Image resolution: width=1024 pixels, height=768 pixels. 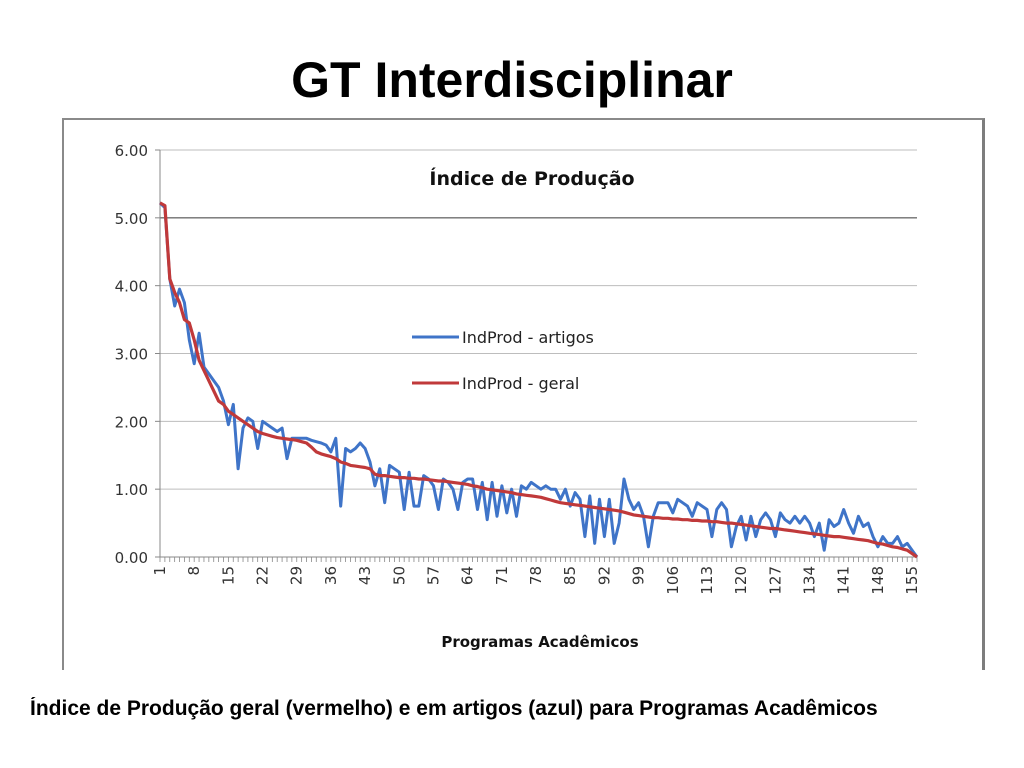 I want to click on x-tick-label: 127, so click(x=775, y=580).